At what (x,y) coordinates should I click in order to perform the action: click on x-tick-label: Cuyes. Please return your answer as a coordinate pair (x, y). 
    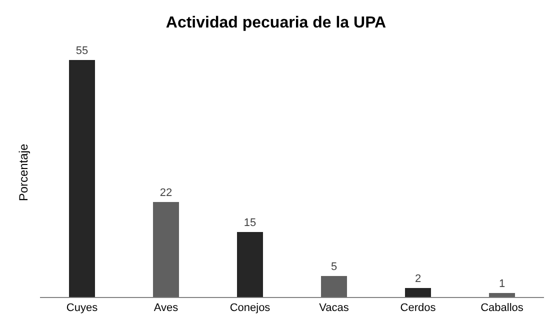
    Looking at the image, I should click on (82, 308).